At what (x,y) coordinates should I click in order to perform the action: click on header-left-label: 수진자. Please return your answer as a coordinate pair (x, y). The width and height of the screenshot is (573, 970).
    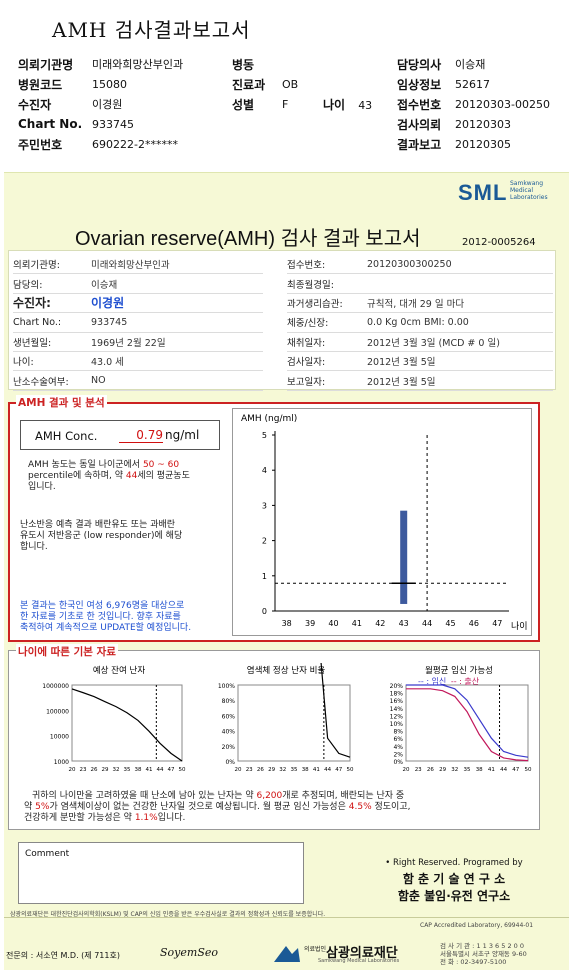
    Looking at the image, I should click on (35, 104).